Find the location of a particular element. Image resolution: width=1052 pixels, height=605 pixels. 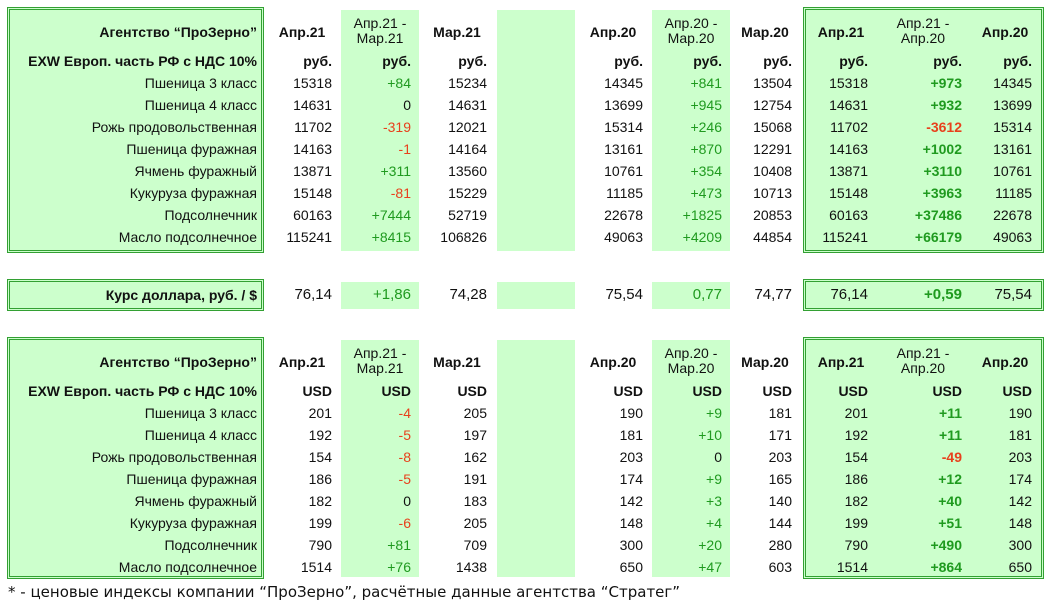

usd_table-cell: 154 is located at coordinates (320, 457).